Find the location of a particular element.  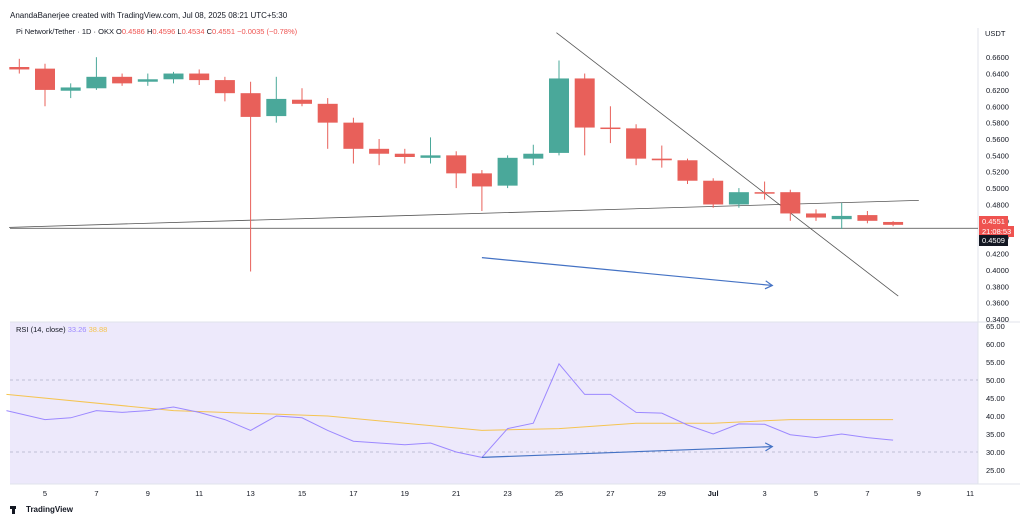

low-label: L is located at coordinates (179, 31).